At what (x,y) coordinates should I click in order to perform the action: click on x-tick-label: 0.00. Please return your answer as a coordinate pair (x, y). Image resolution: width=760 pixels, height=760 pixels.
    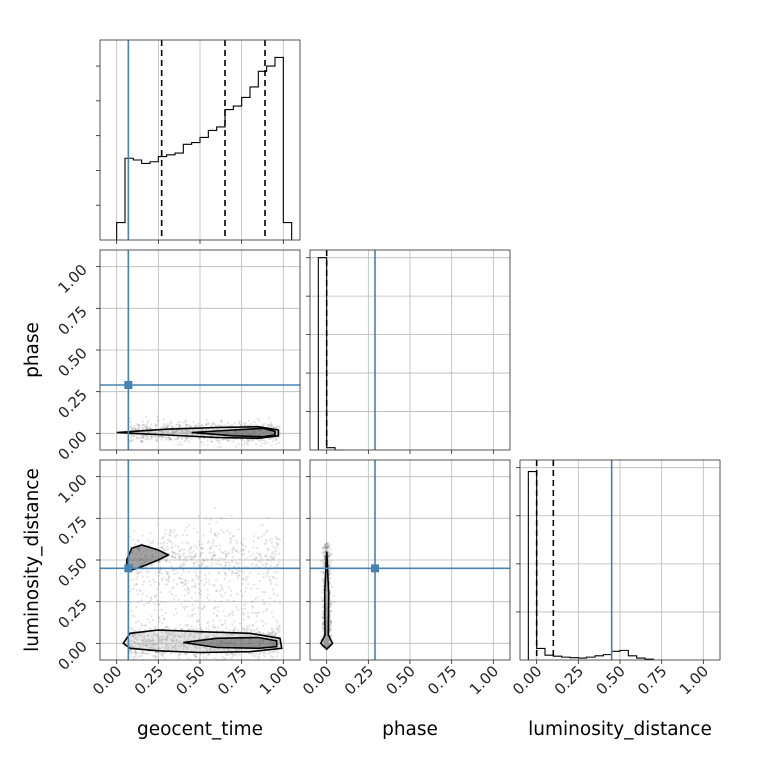
    Looking at the image, I should click on (317, 680).